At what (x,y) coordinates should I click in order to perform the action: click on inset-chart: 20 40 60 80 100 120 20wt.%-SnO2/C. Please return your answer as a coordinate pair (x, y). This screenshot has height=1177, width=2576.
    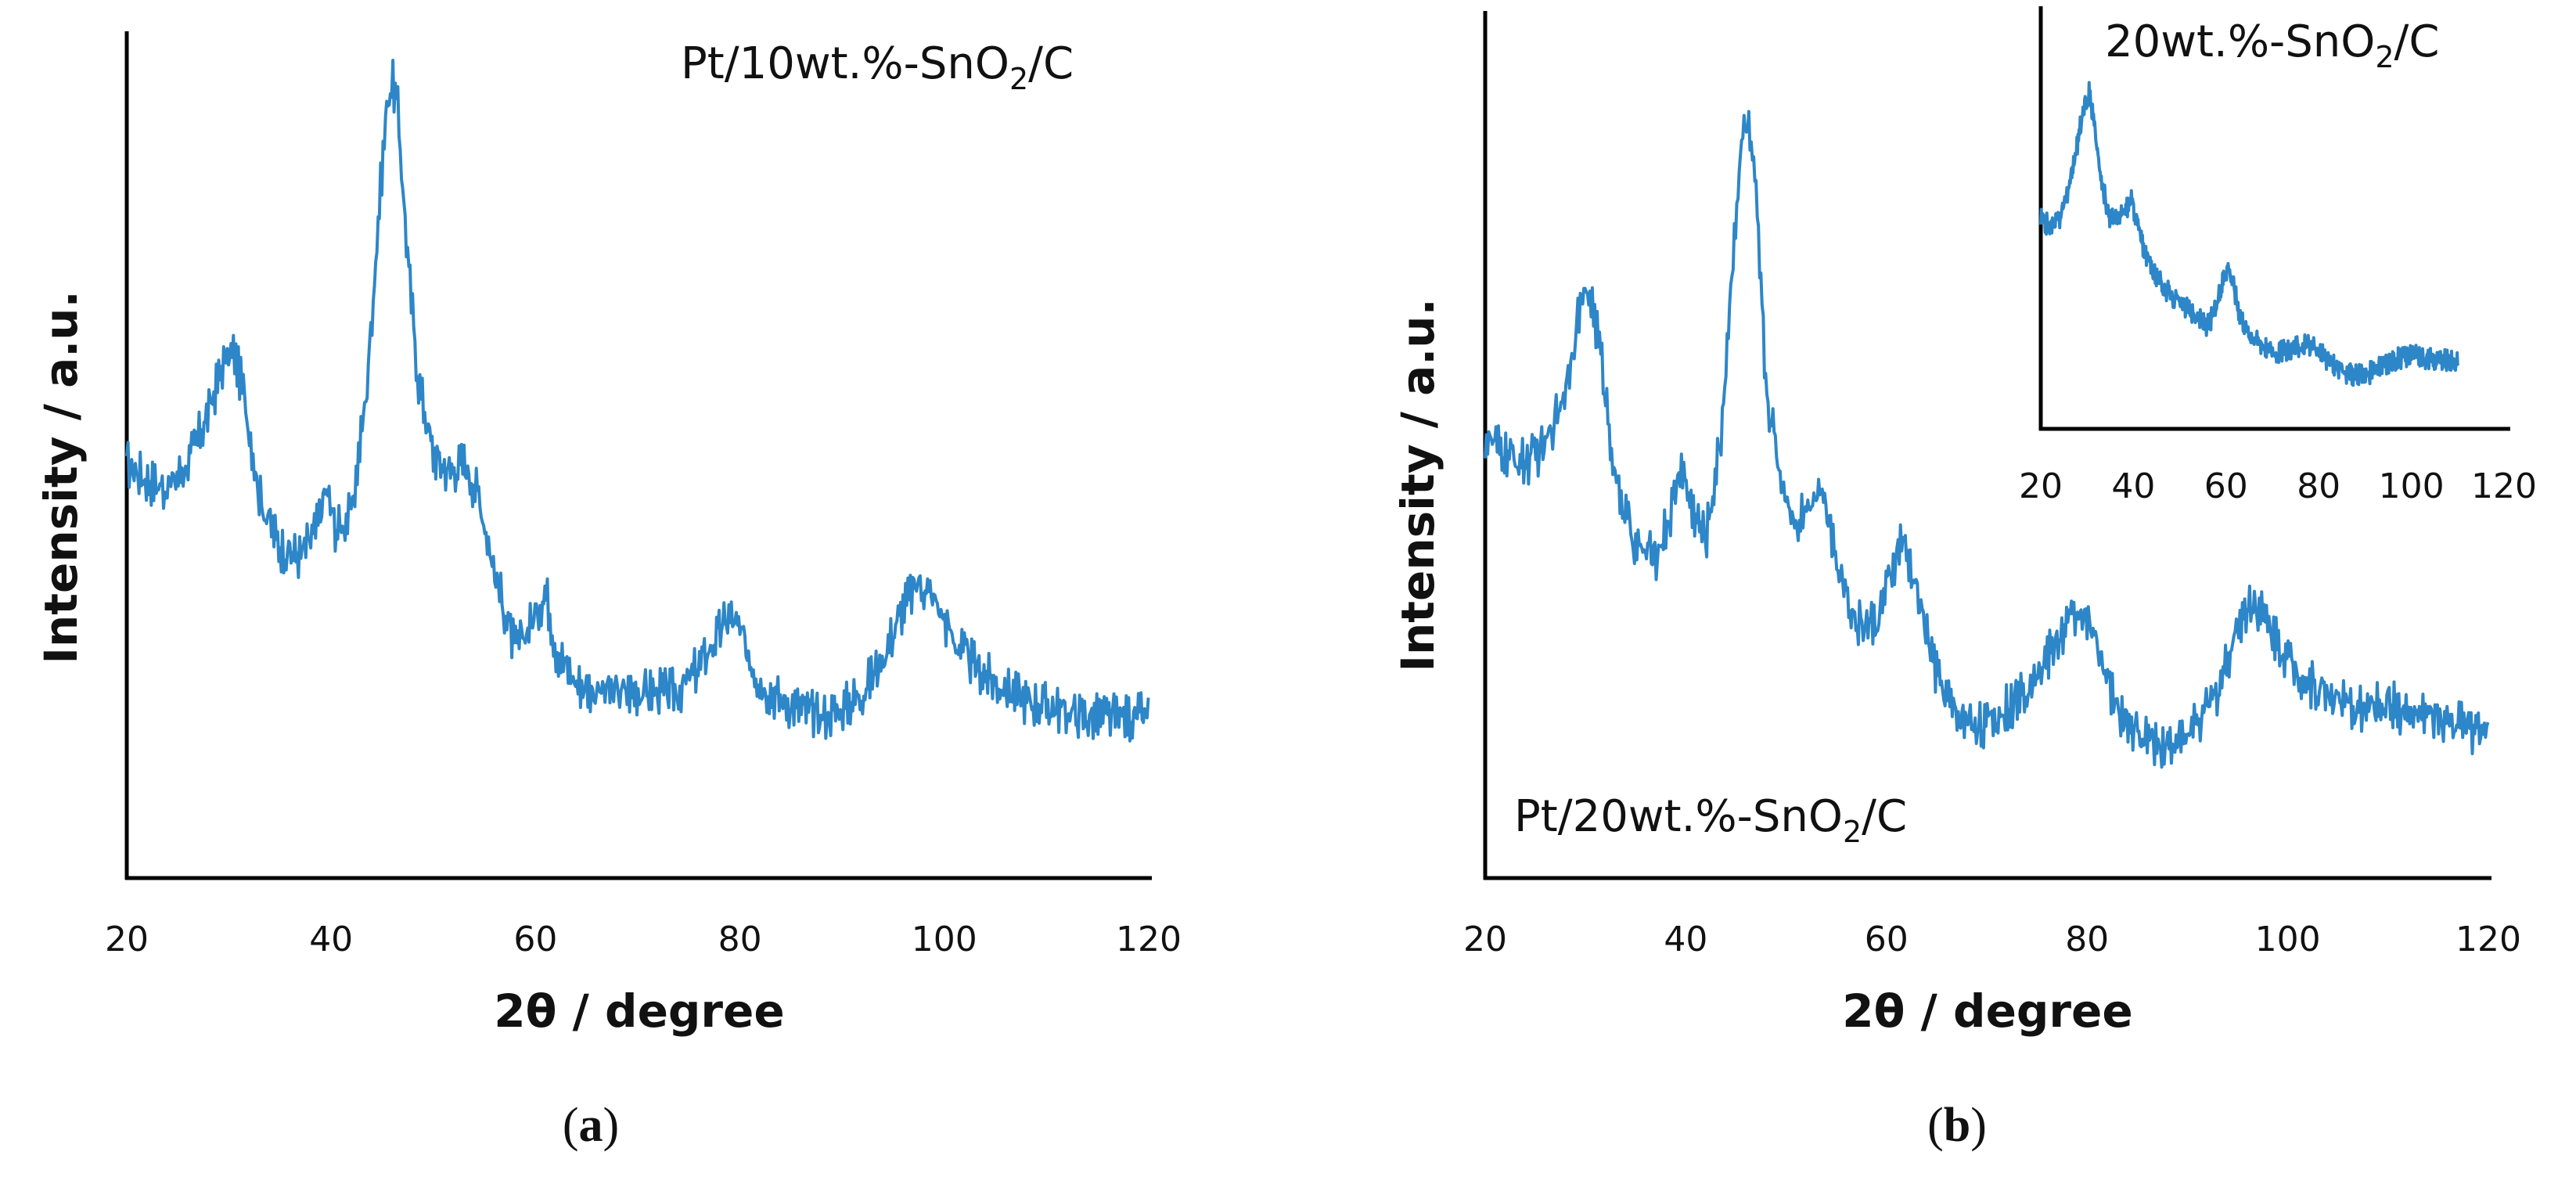
    Looking at the image, I should click on (2278, 256).